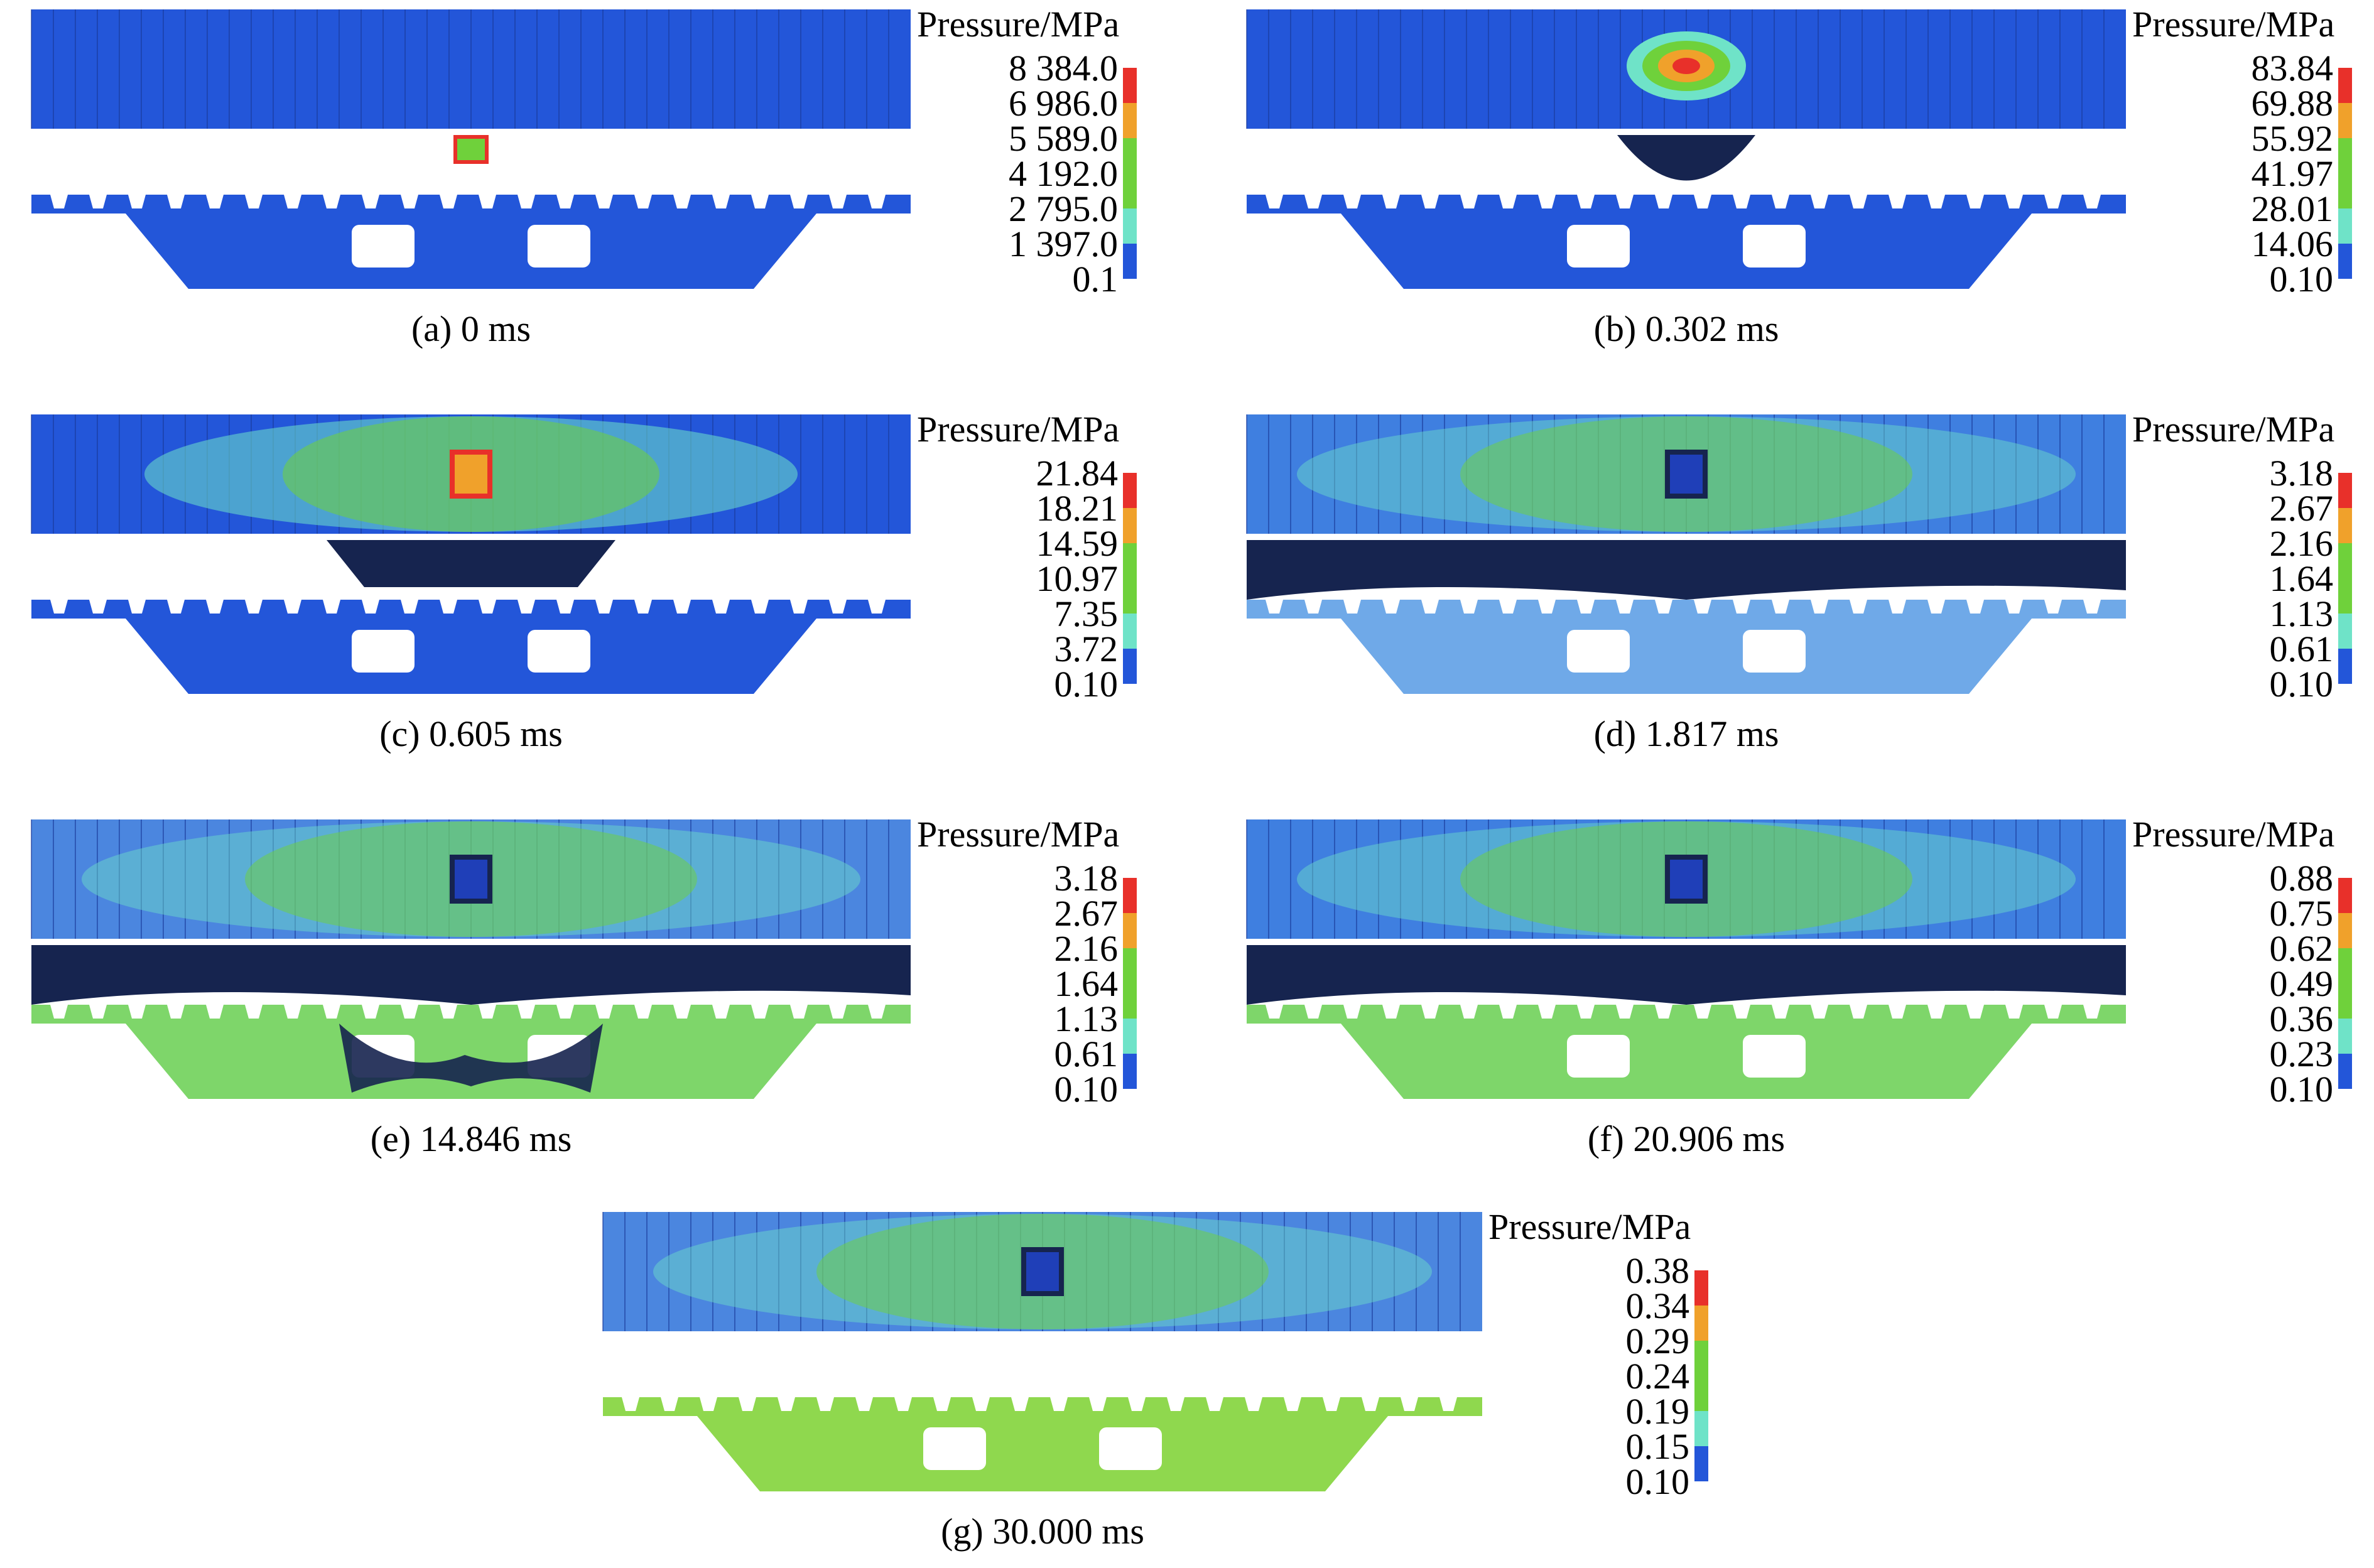 This screenshot has width=2374, height=1568. What do you see at coordinates (2345, 173) in the screenshot?
I see `colorbar` at bounding box center [2345, 173].